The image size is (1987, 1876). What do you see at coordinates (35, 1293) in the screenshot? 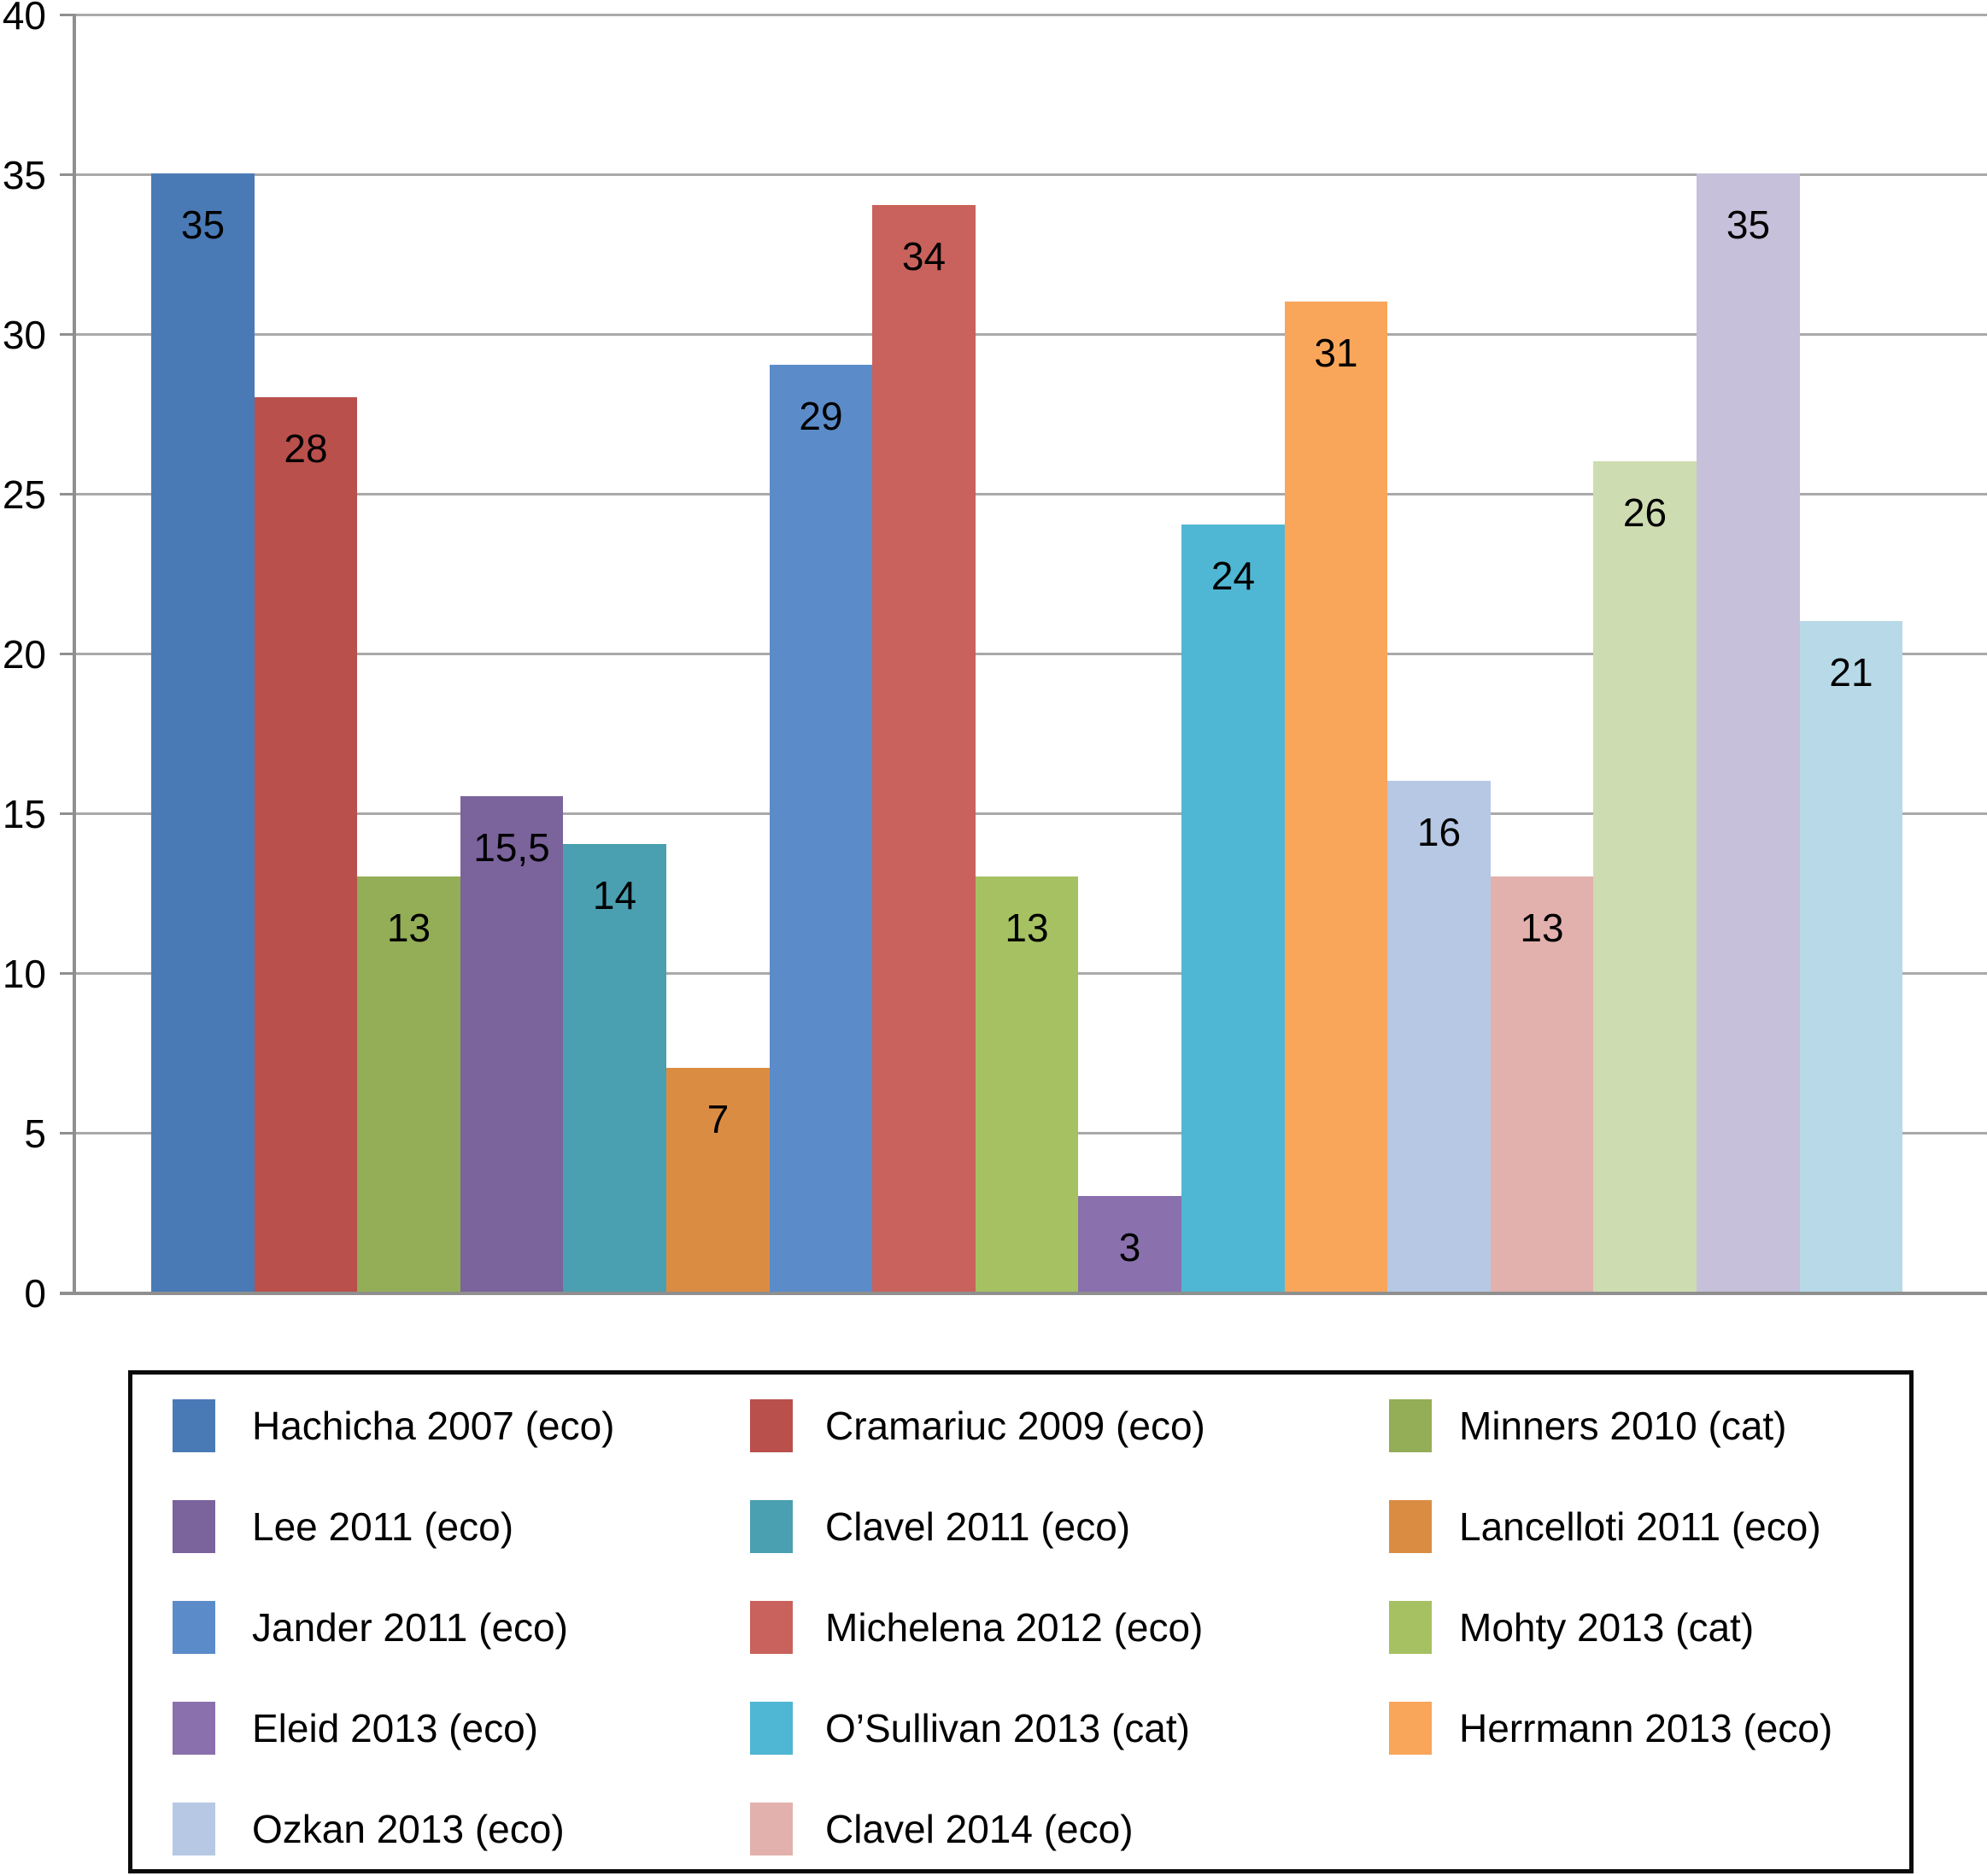
I see `y-axis-label: 0` at bounding box center [35, 1293].